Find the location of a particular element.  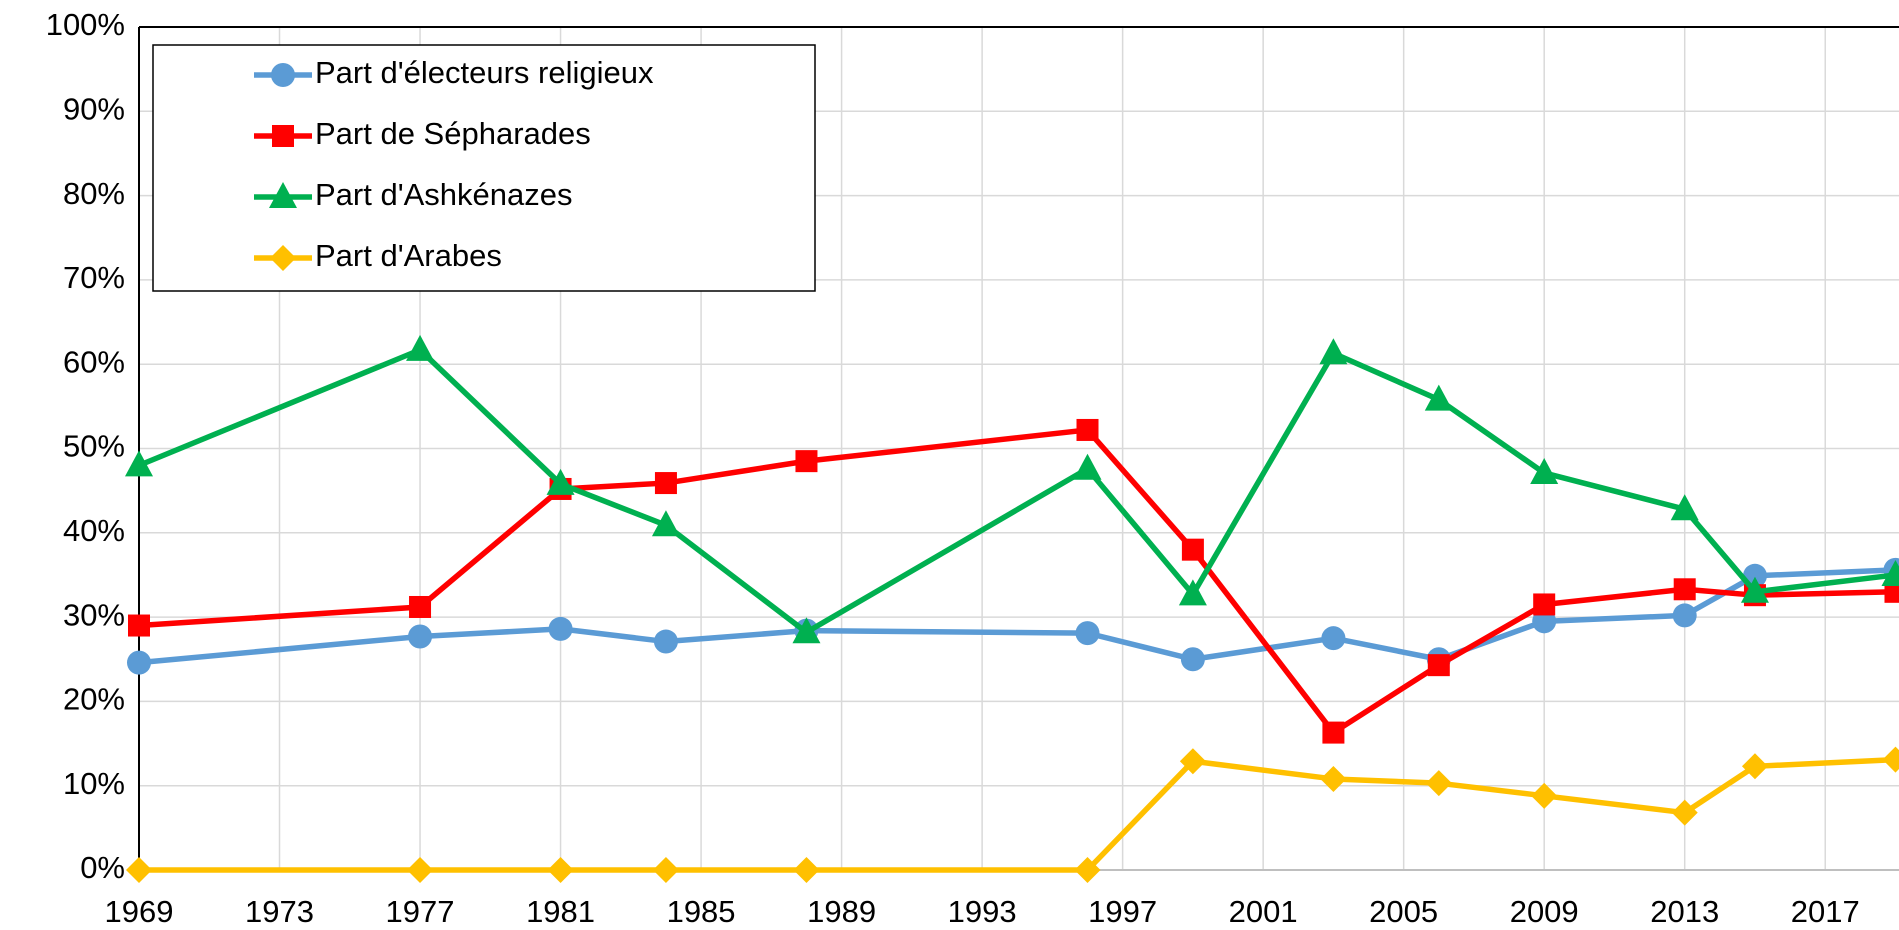

y-tick-label: 10% is located at coordinates (94, 783).